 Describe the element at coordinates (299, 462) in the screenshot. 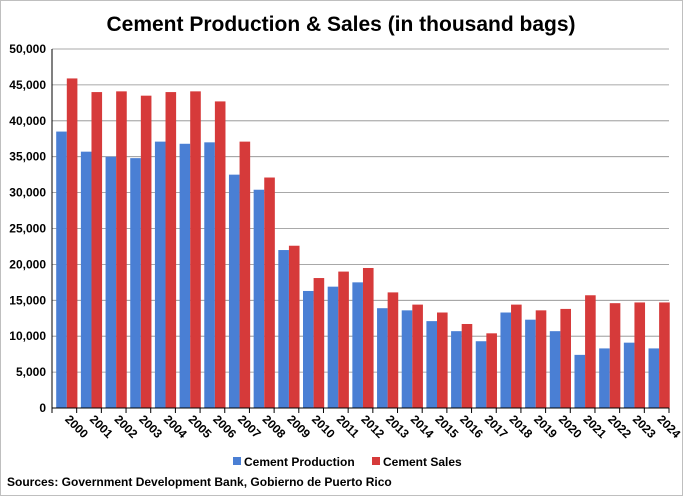

I see `legend-label-production: Cement Production` at that location.